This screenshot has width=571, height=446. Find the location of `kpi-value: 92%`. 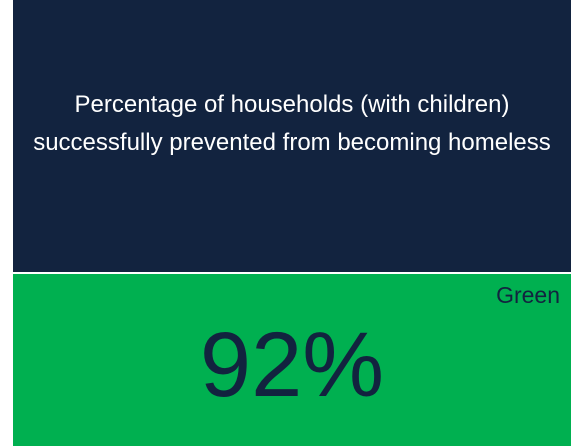

kpi-value: 92% is located at coordinates (292, 365).